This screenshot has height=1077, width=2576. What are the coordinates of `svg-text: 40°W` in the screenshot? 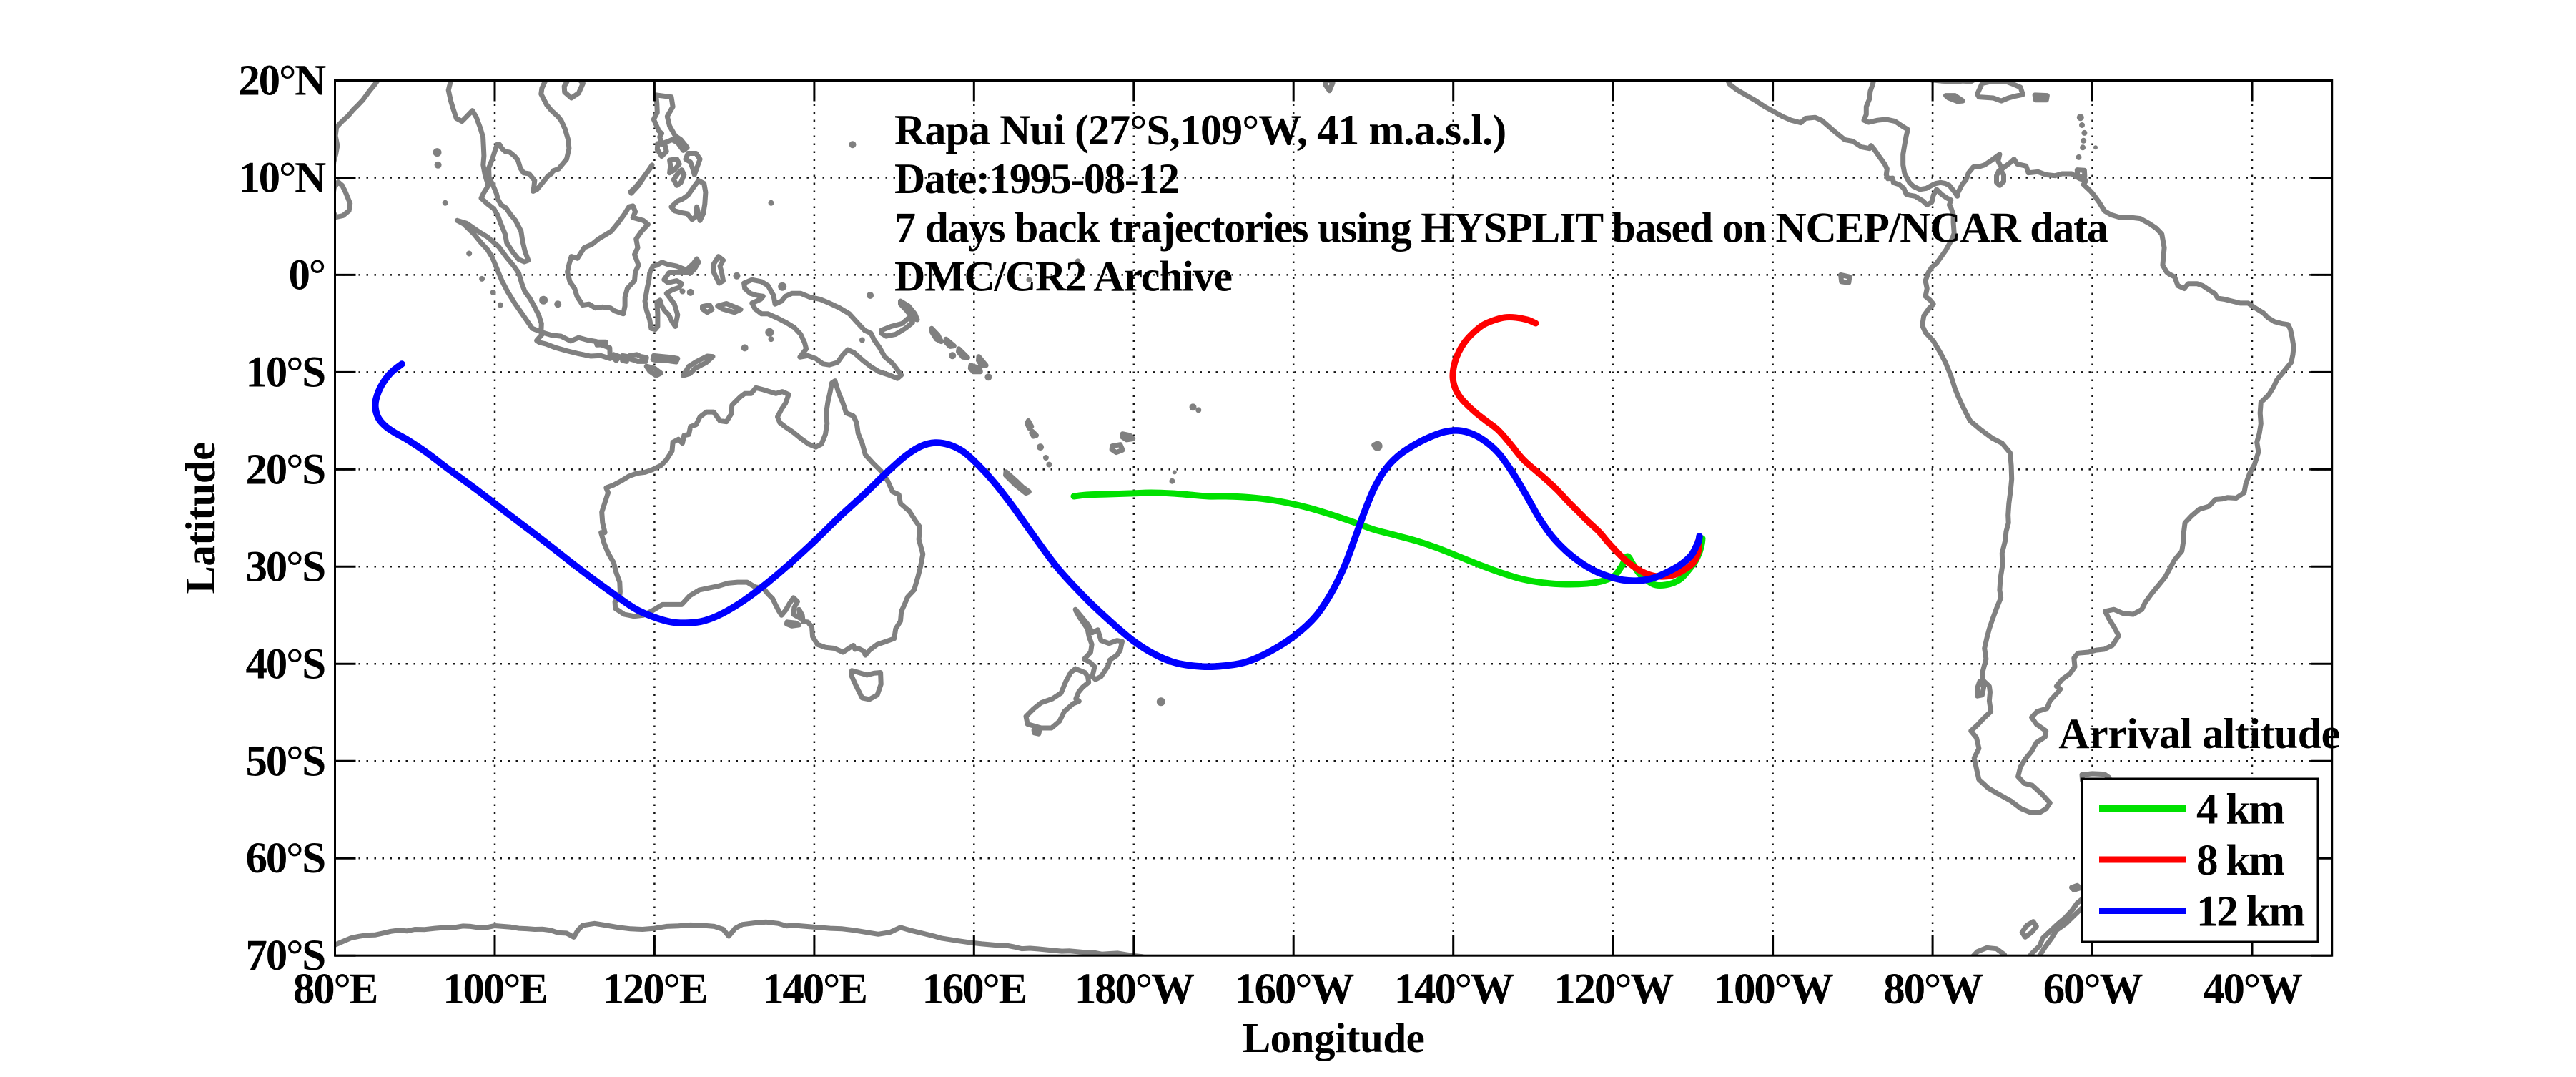 It's located at (2253, 989).